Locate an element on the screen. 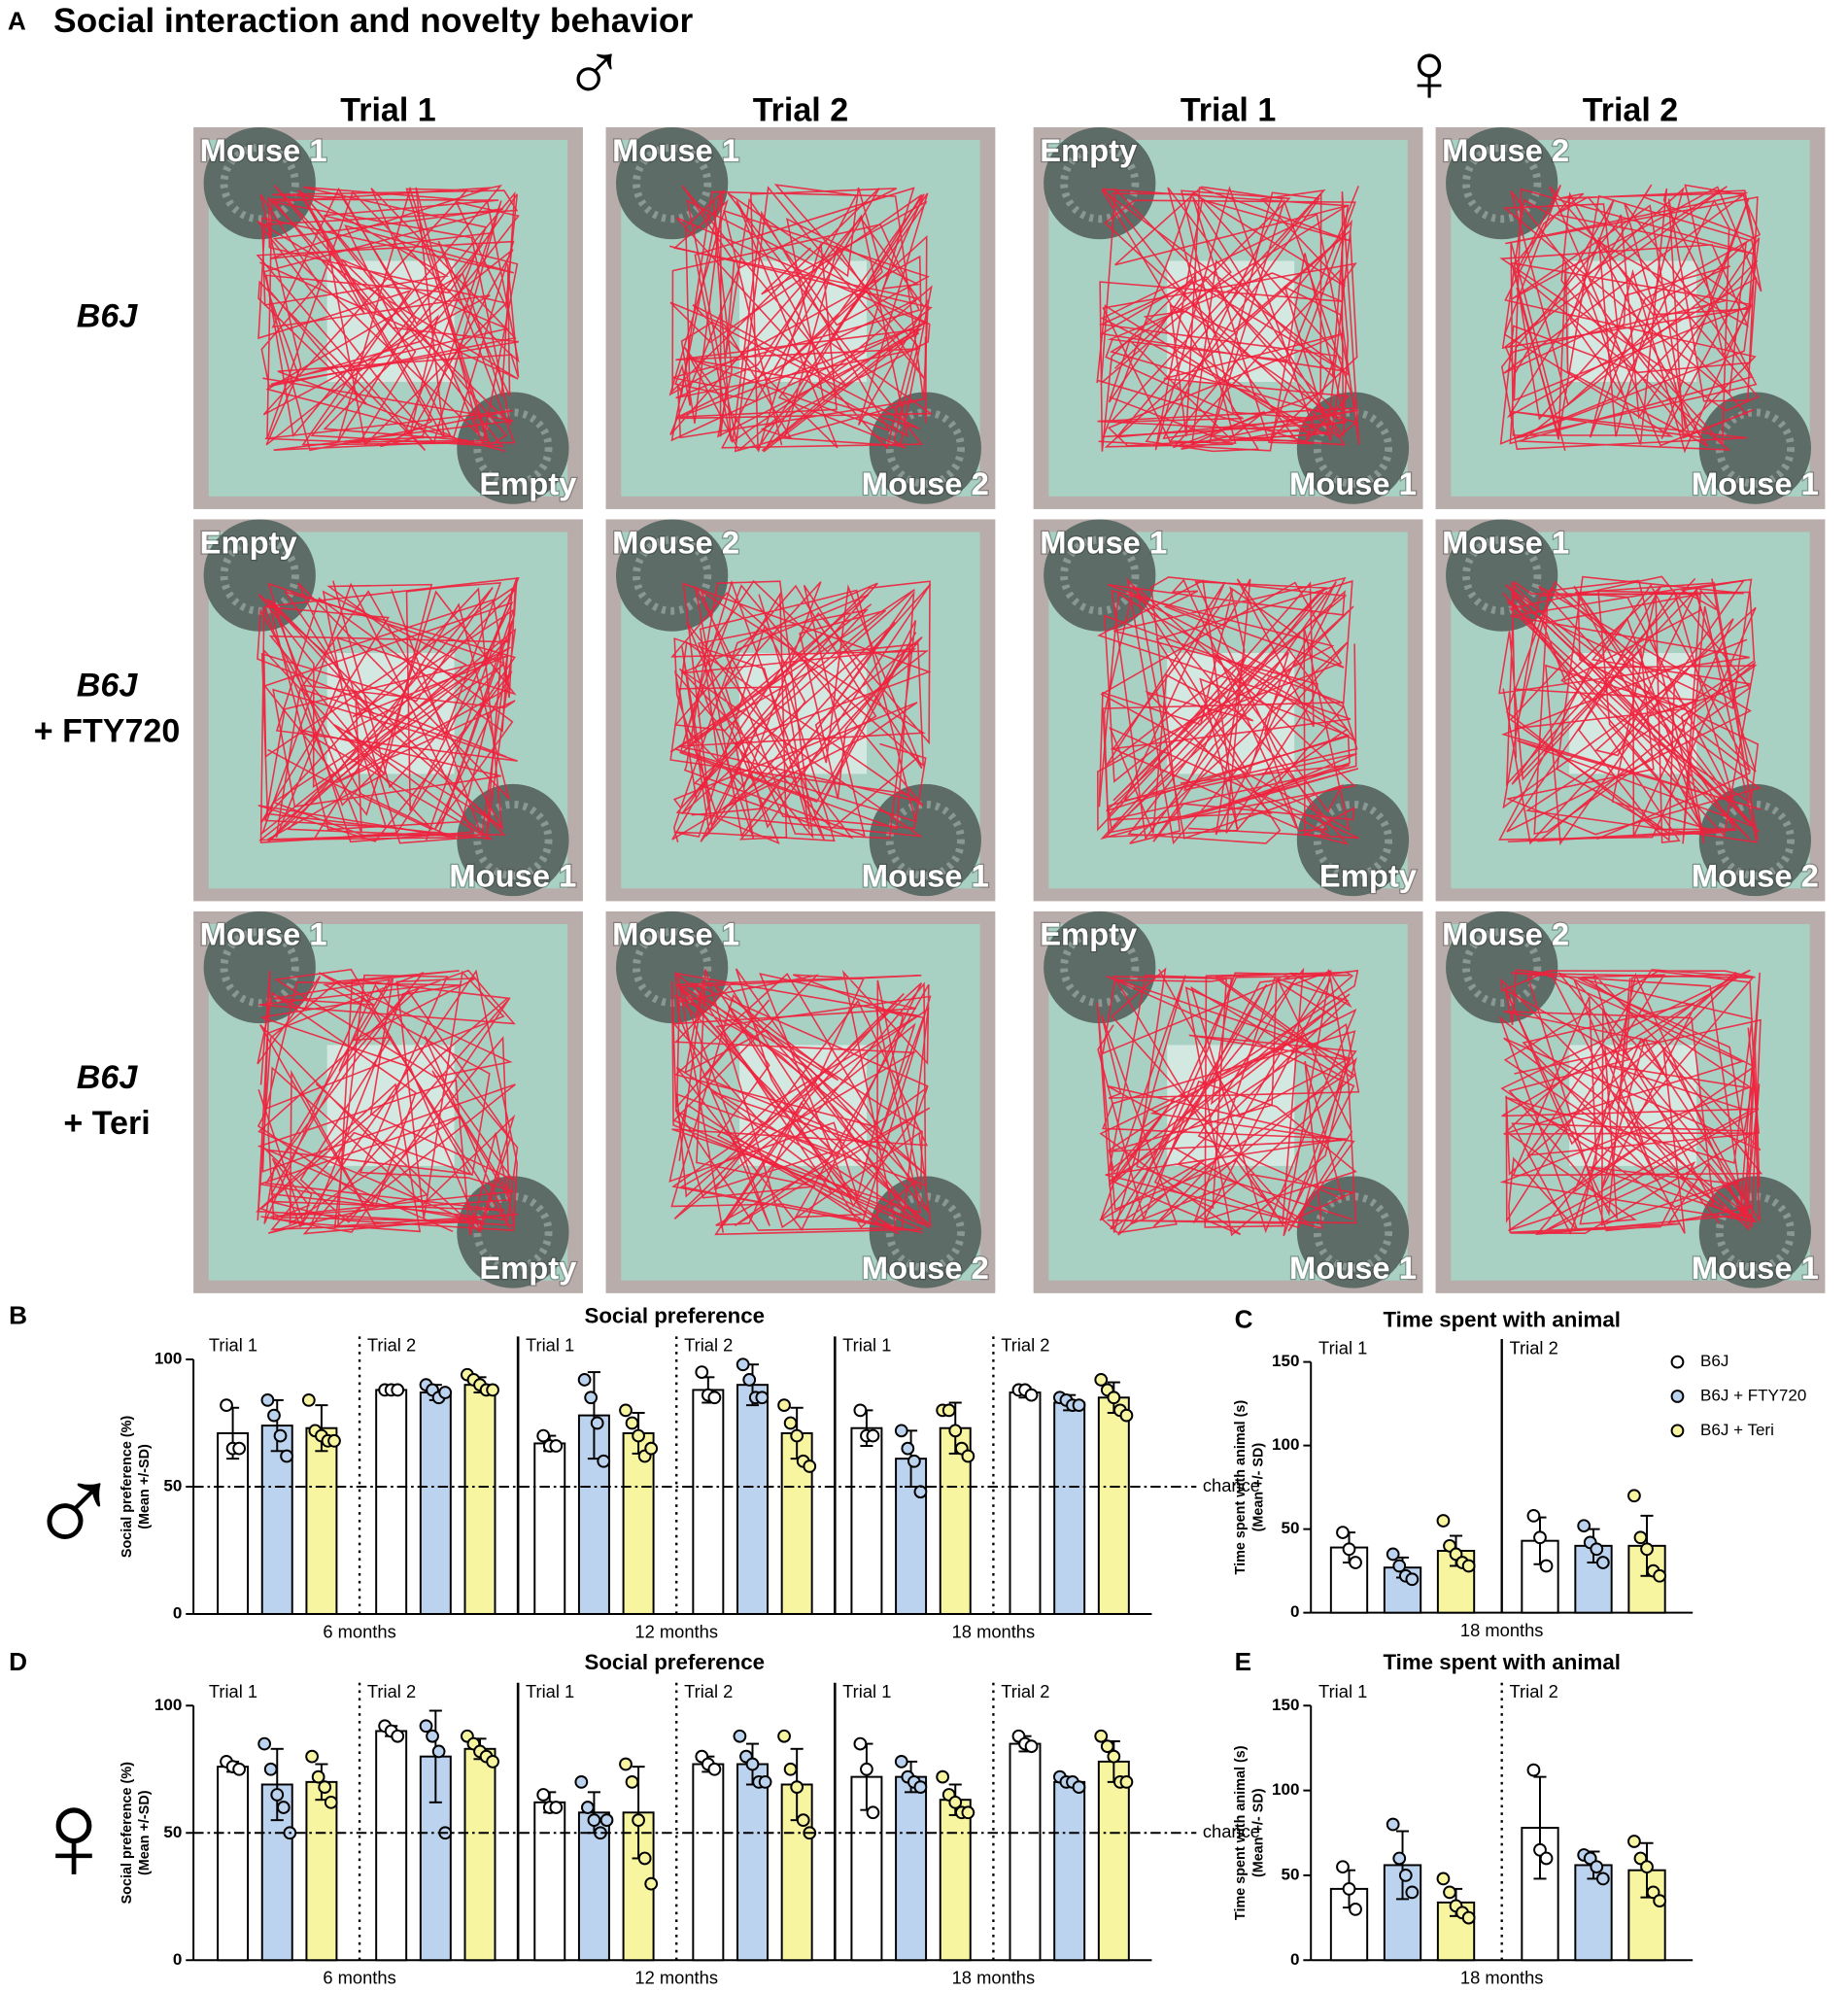 The height and width of the screenshot is (1992, 1848). y-tick-label: 50 is located at coordinates (1290, 1528).